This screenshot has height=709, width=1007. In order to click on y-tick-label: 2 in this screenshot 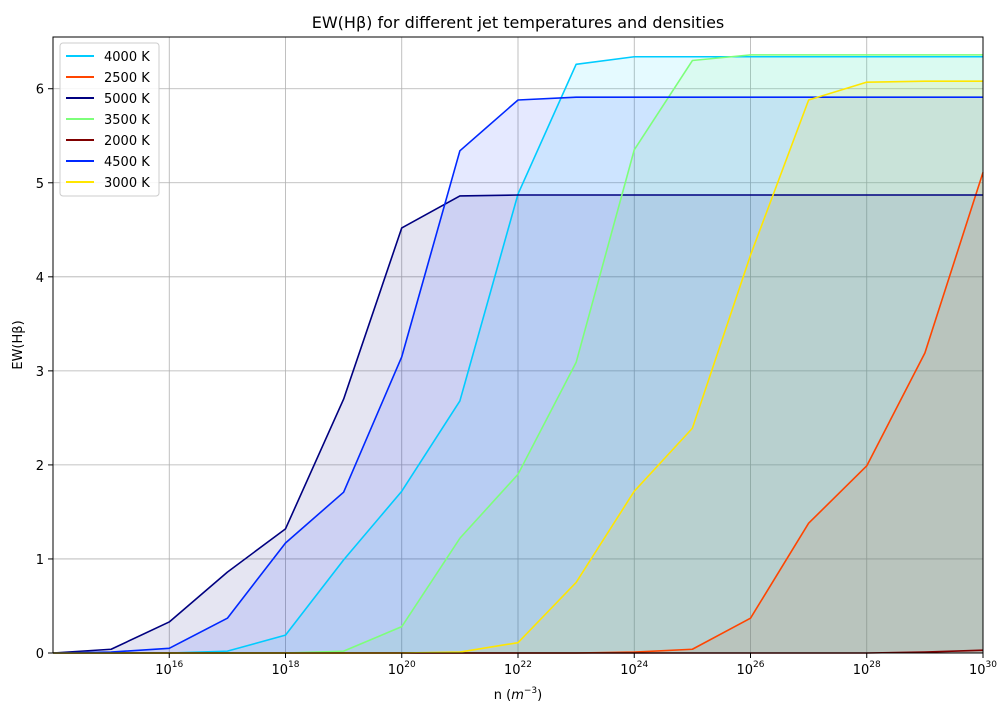, I will do `click(40, 466)`.